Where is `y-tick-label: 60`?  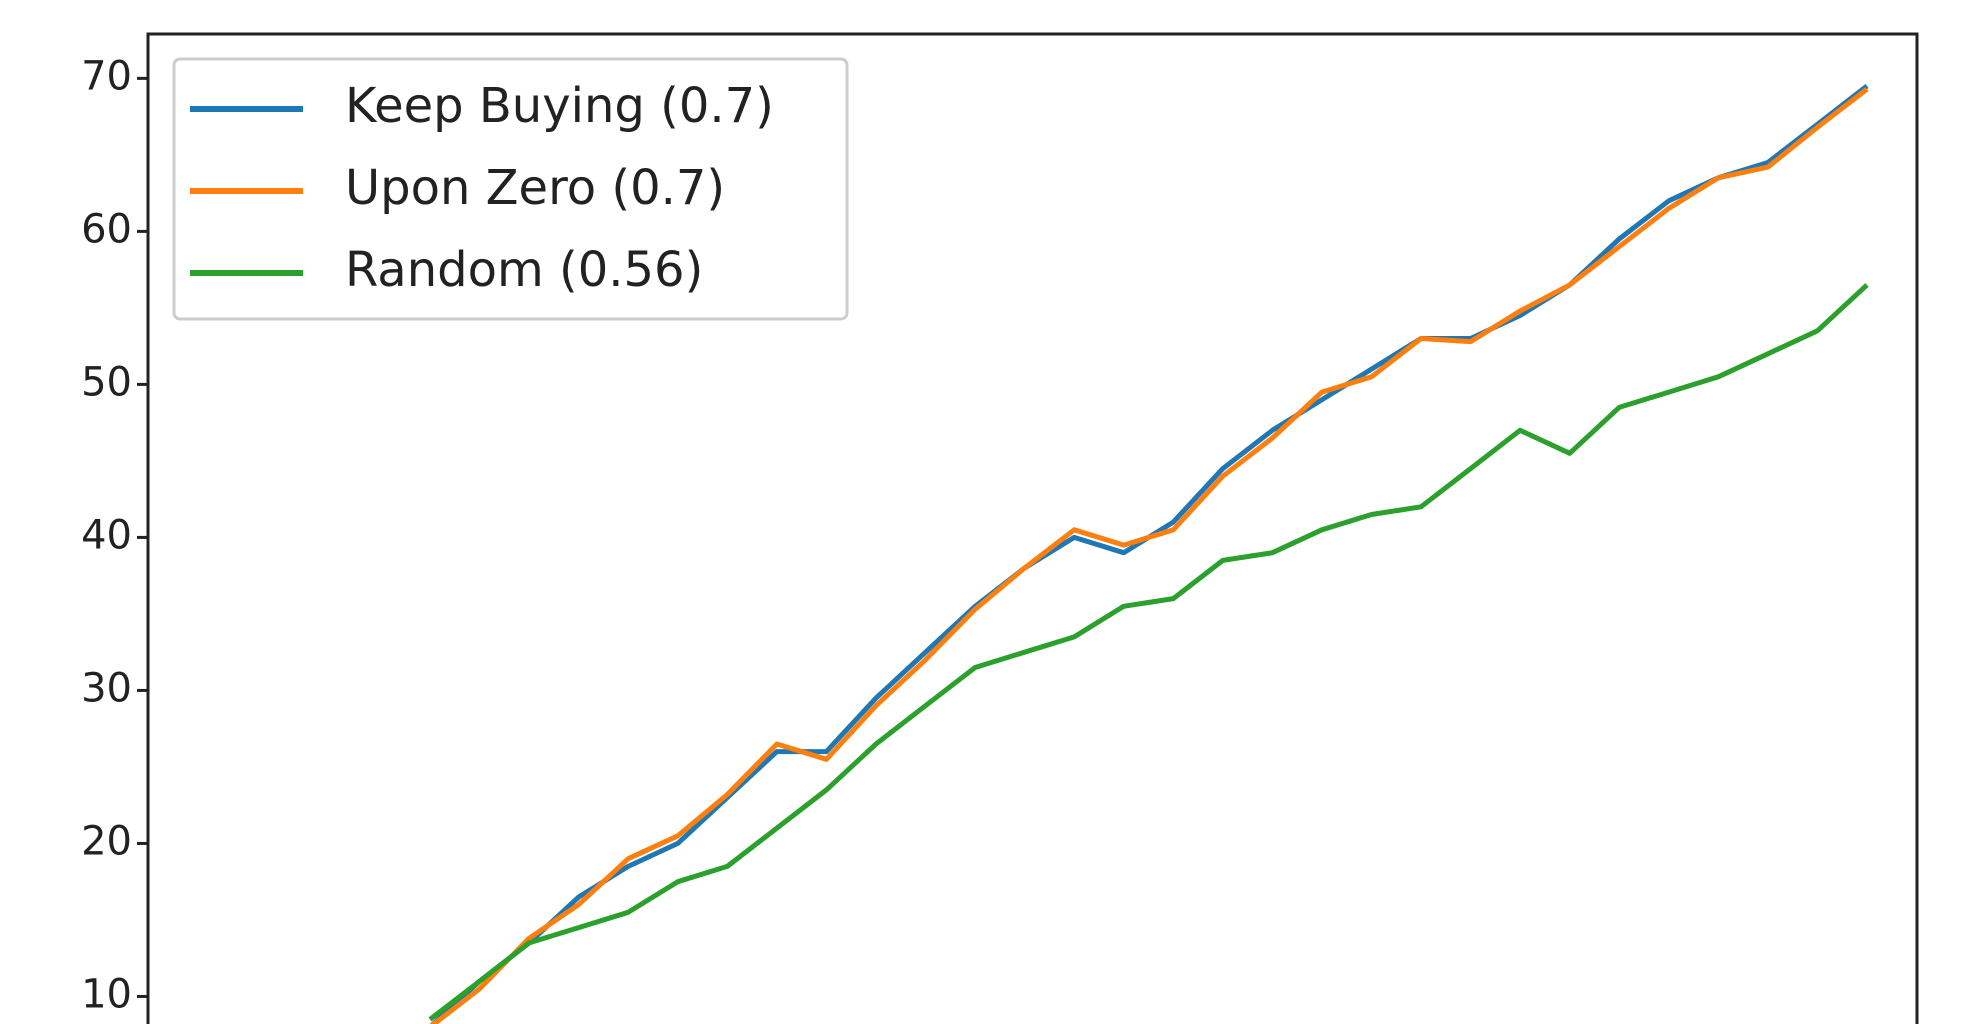
y-tick-label: 60 is located at coordinates (106, 229).